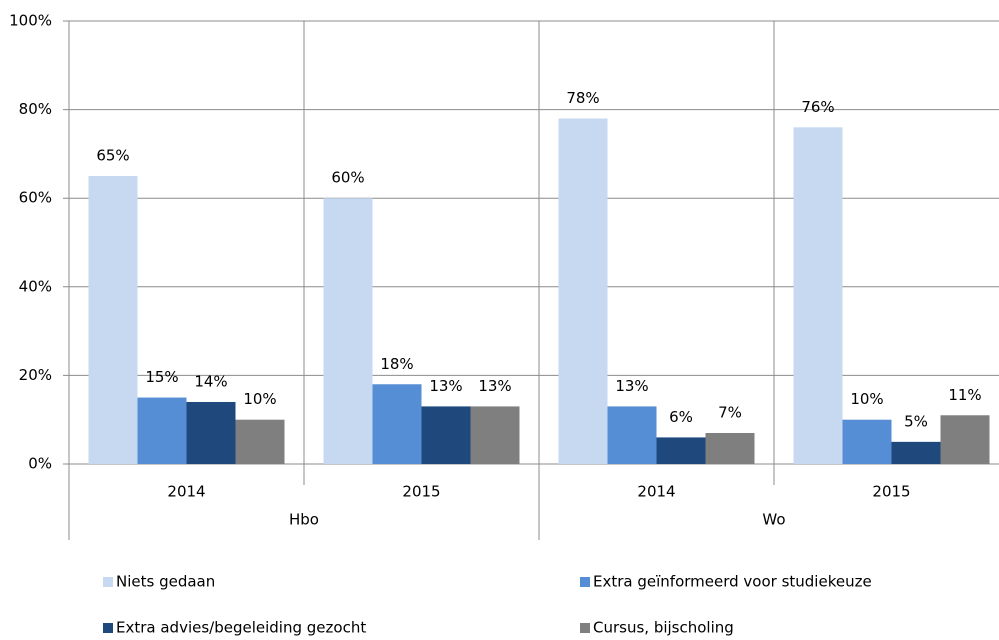 The height and width of the screenshot is (640, 999). What do you see at coordinates (112, 156) in the screenshot?
I see `data-label: 65%` at bounding box center [112, 156].